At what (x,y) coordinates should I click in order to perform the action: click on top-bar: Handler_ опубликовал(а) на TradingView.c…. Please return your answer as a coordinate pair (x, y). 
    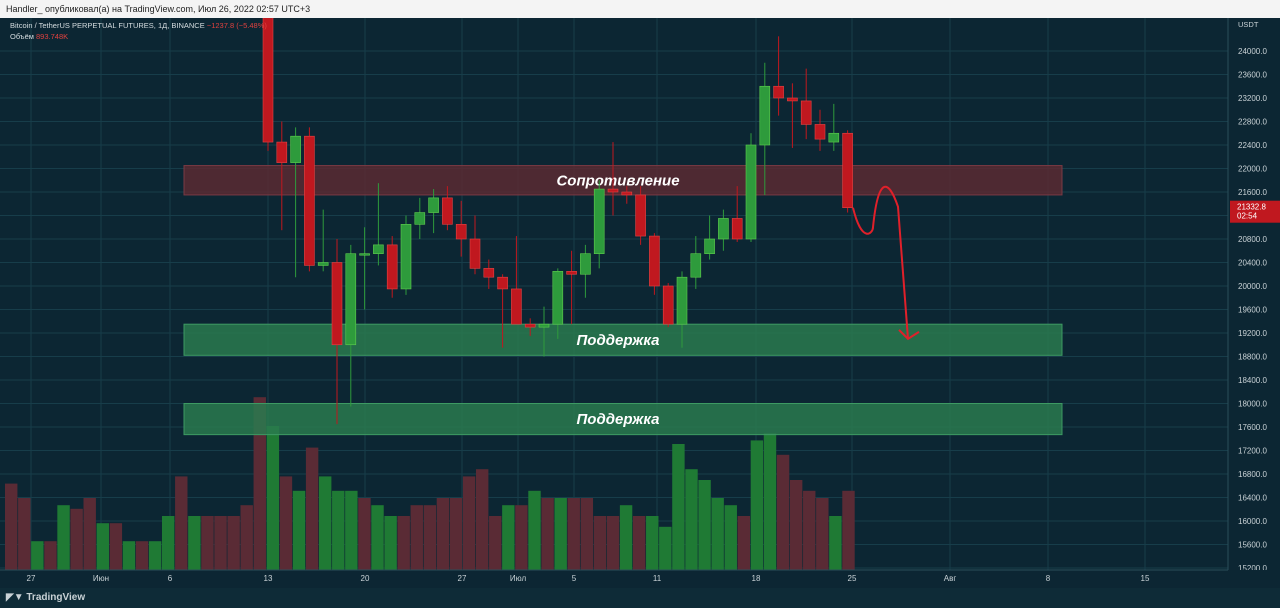
    Looking at the image, I should click on (640, 9).